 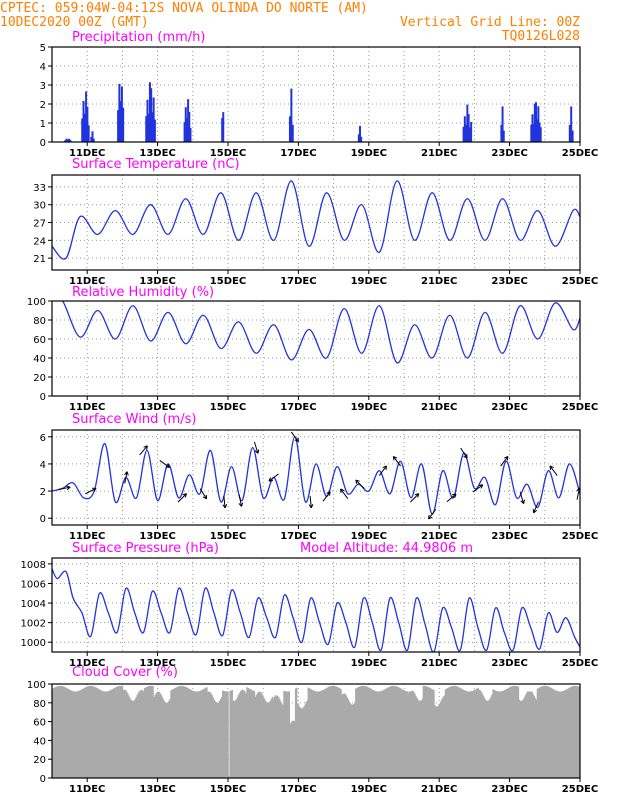 What do you see at coordinates (39, 359) in the screenshot?
I see `rh-ytick-label: 40` at bounding box center [39, 359].